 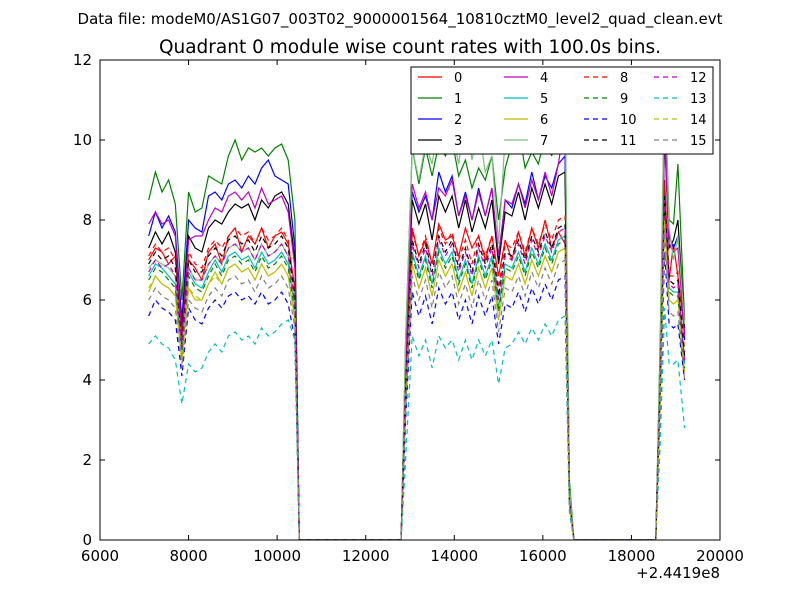 What do you see at coordinates (562, 110) in the screenshot?
I see `legend-box` at bounding box center [562, 110].